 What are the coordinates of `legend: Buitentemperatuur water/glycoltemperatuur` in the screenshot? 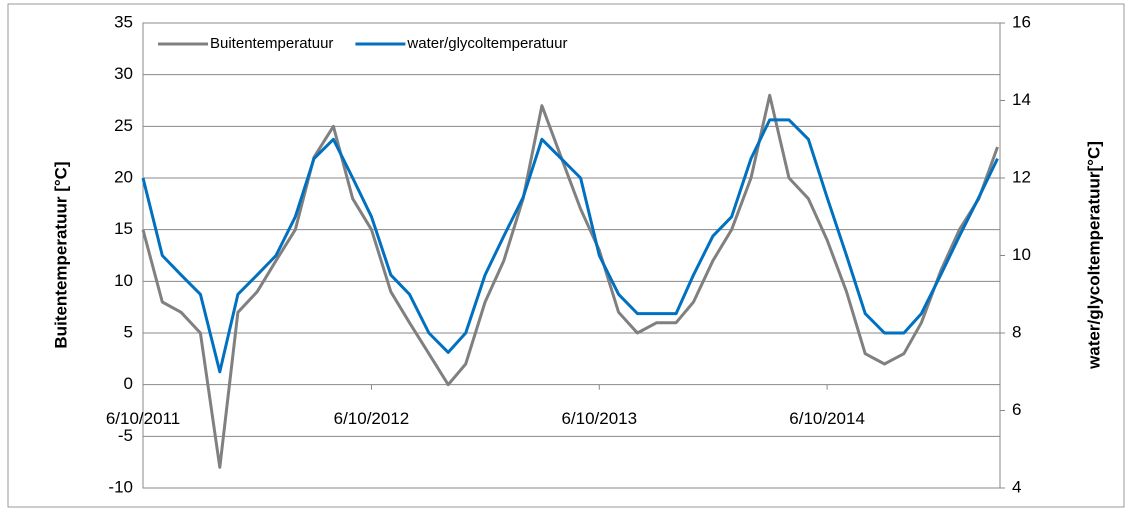 It's located at (362, 43).